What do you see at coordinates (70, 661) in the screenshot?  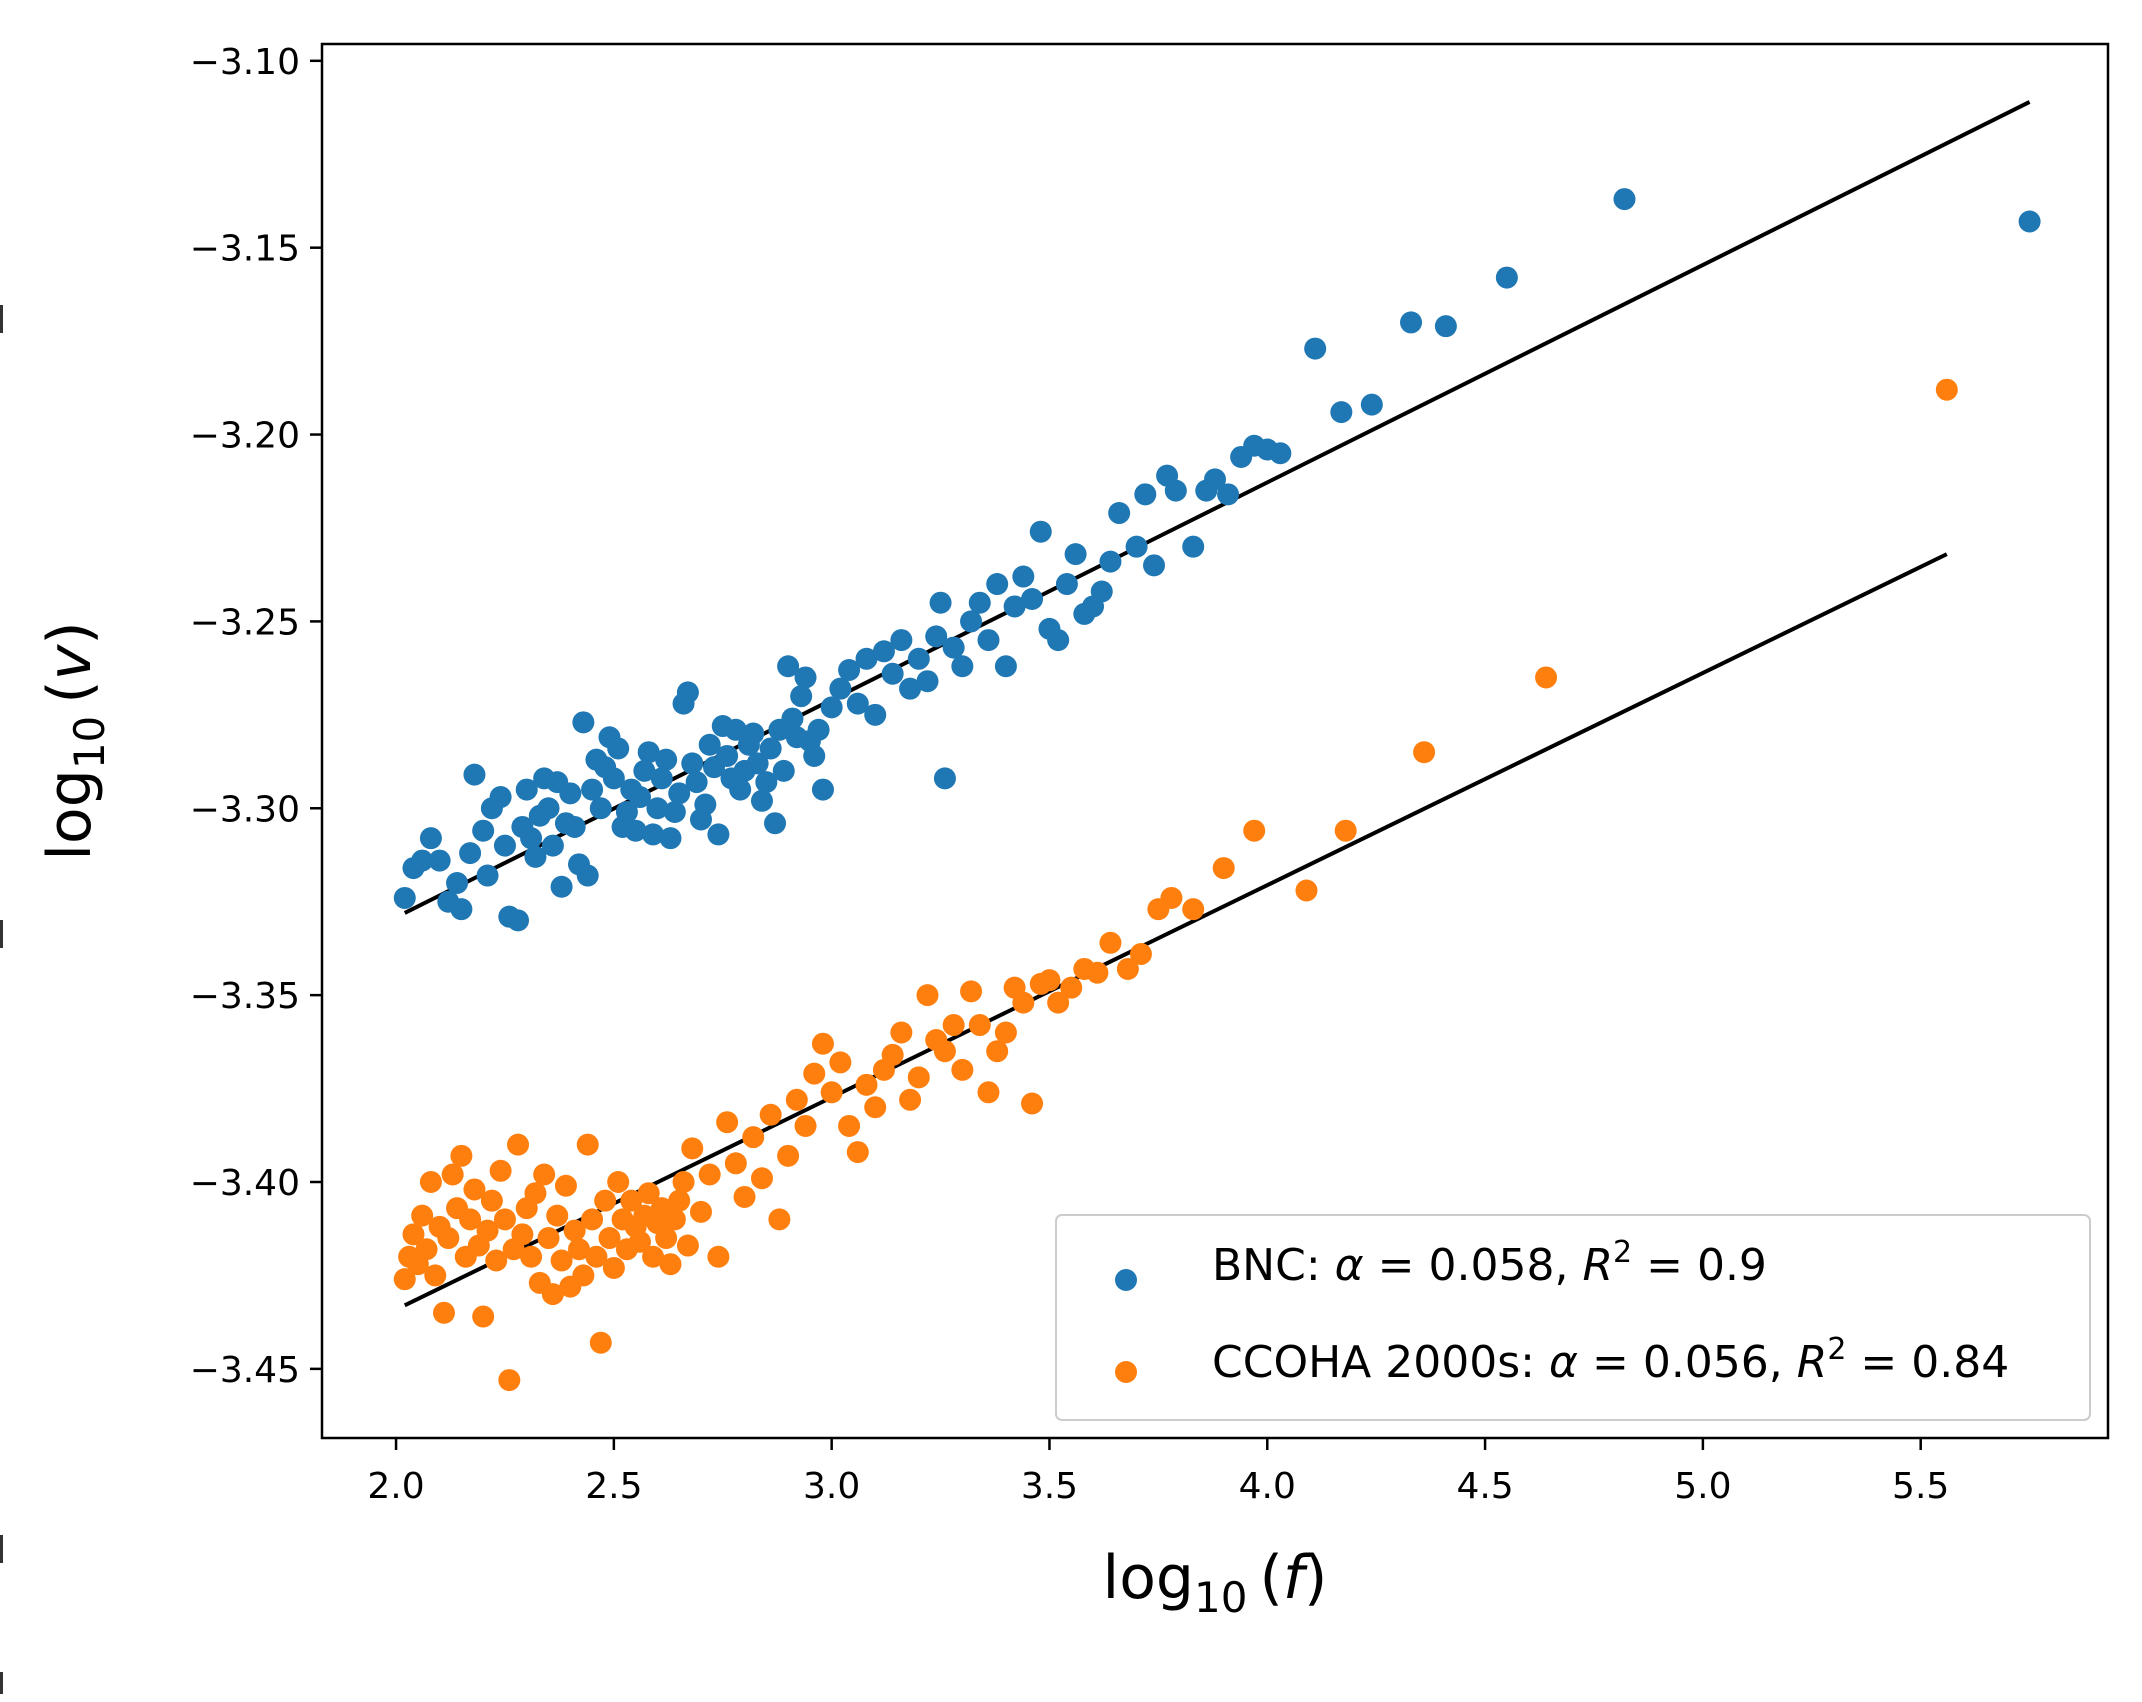 I see `y-axis-label-variable: v` at bounding box center [70, 661].